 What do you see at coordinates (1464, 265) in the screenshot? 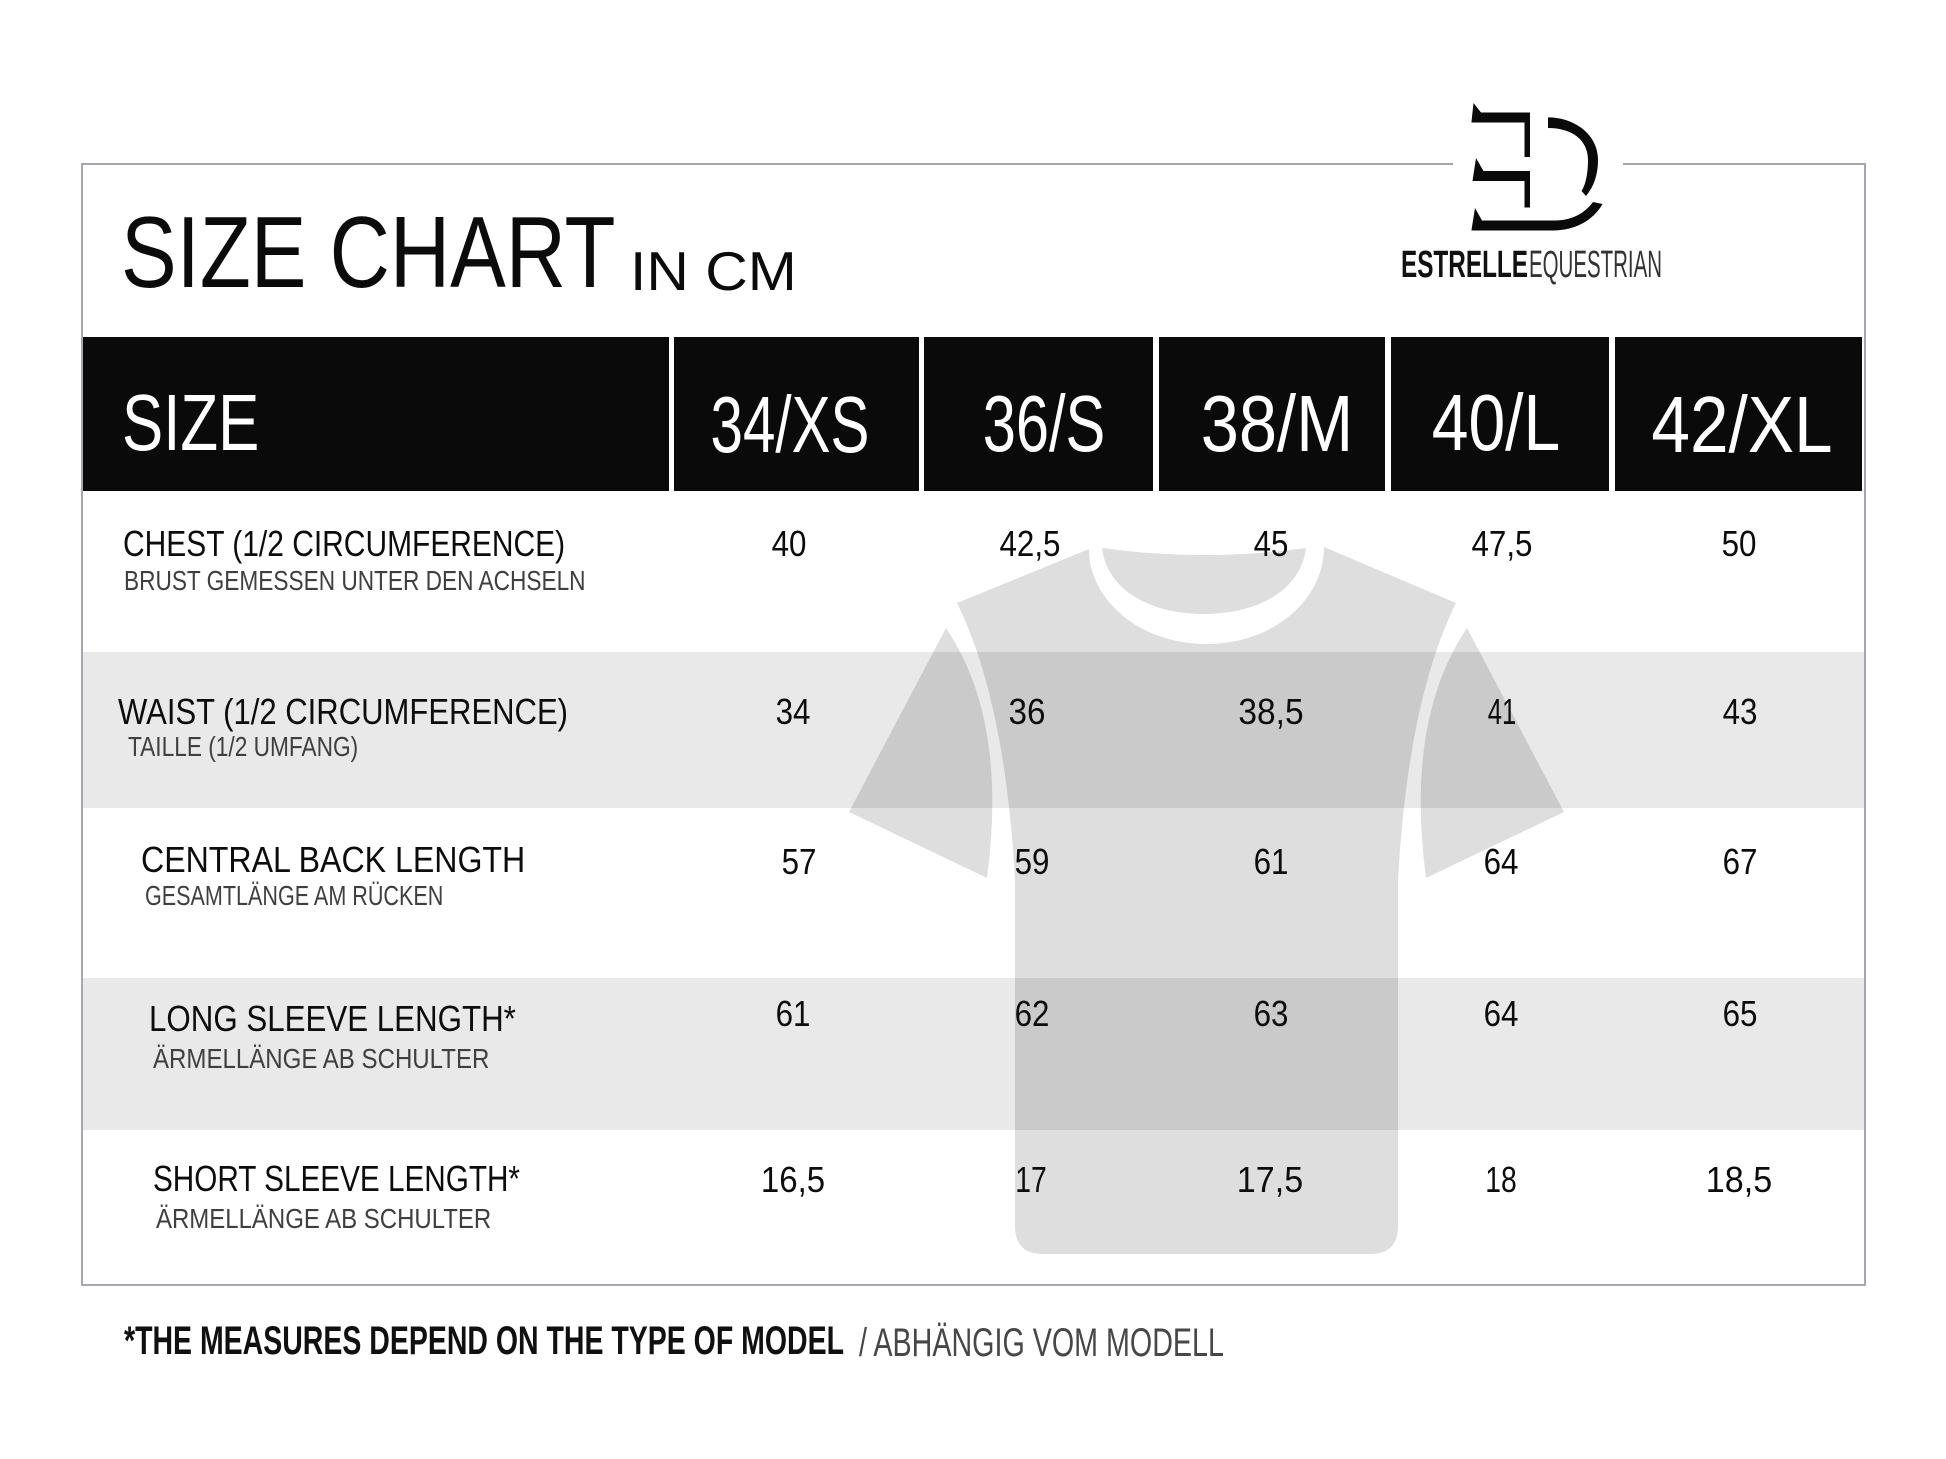
I see `svg-text: ESTRELLE` at bounding box center [1464, 265].